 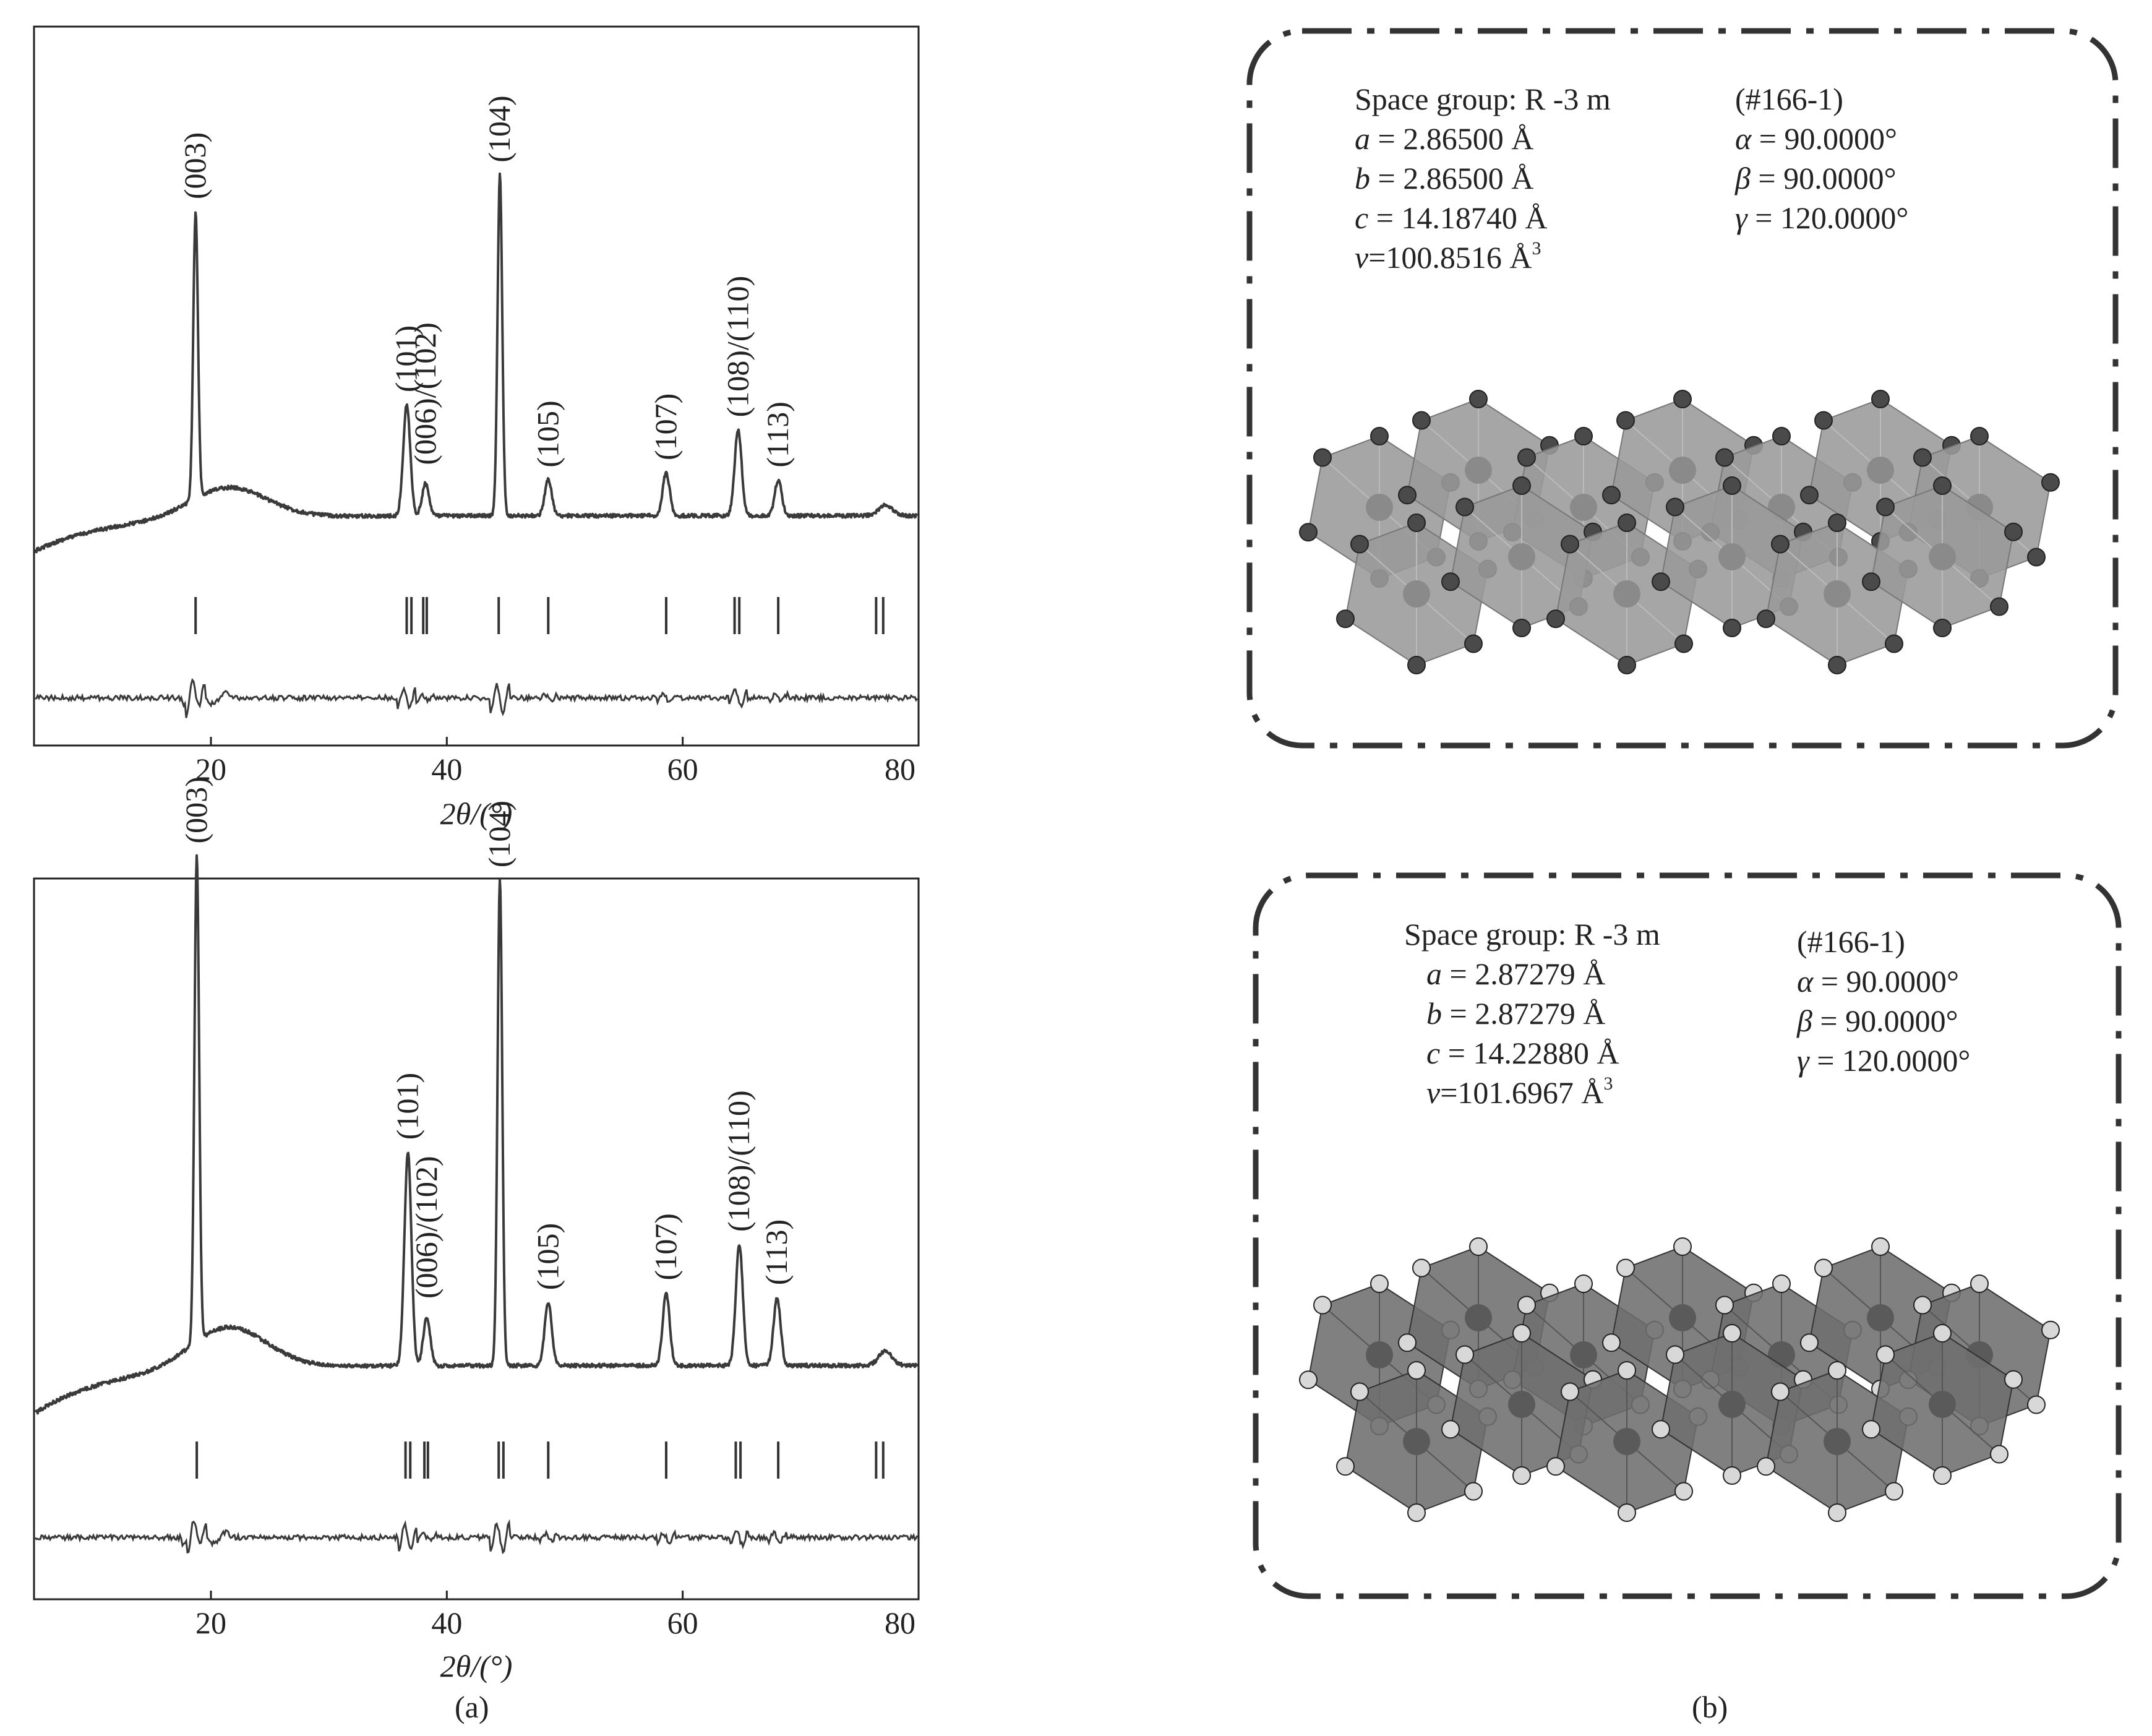 What do you see at coordinates (477, 697) in the screenshot?
I see `difference-curve` at bounding box center [477, 697].